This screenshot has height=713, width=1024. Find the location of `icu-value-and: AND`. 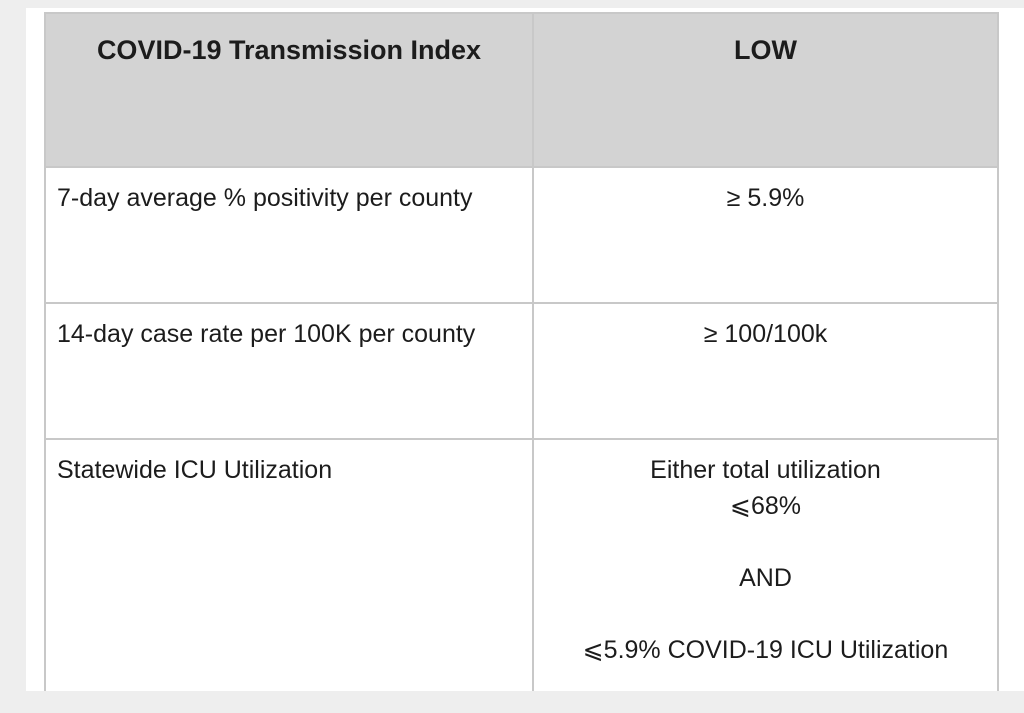

icu-value-and: AND is located at coordinates (765, 578).